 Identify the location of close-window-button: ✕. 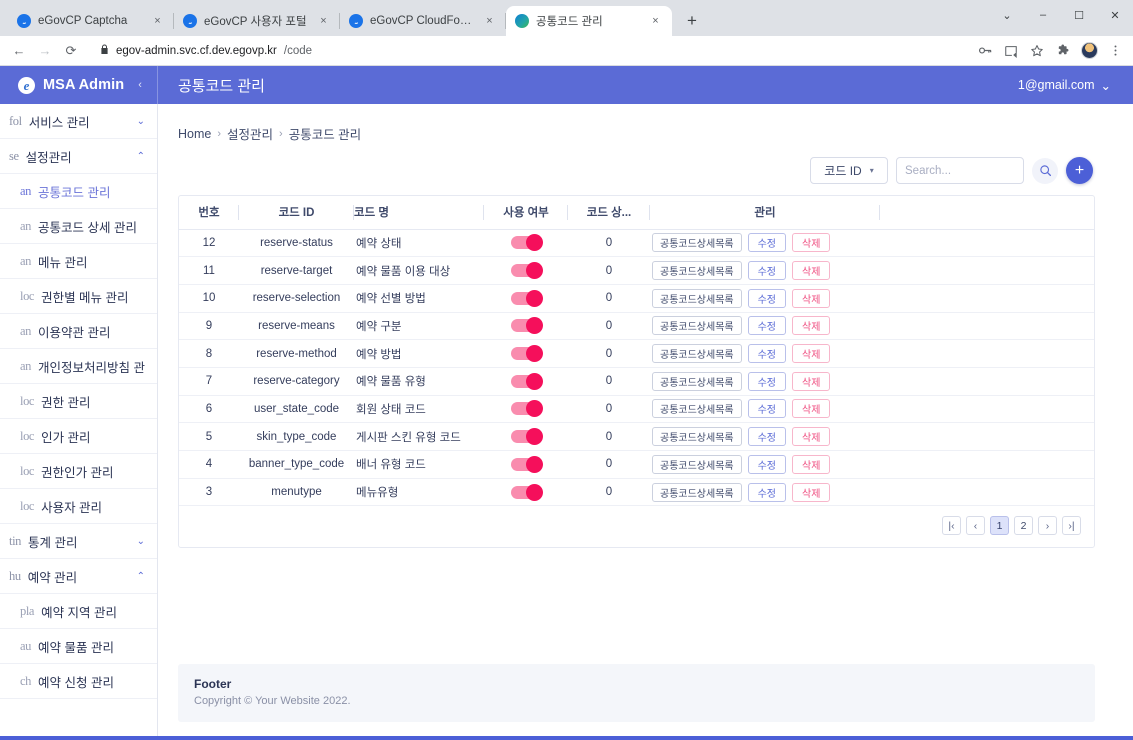
(1115, 15).